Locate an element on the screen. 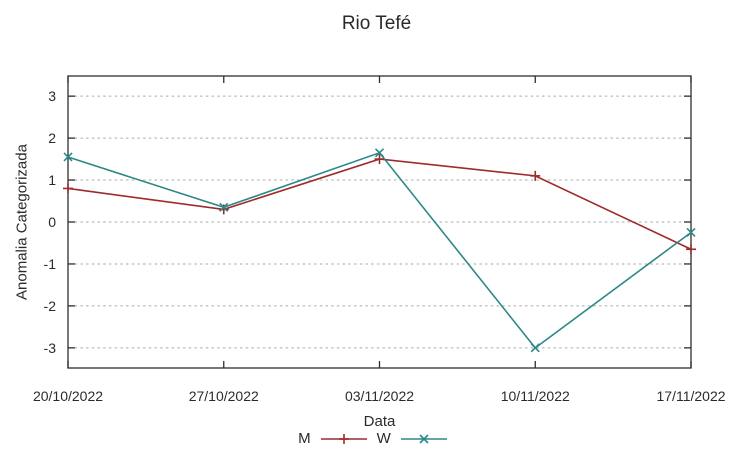 This screenshot has height=458, width=753. legend-sample-W is located at coordinates (423, 438).